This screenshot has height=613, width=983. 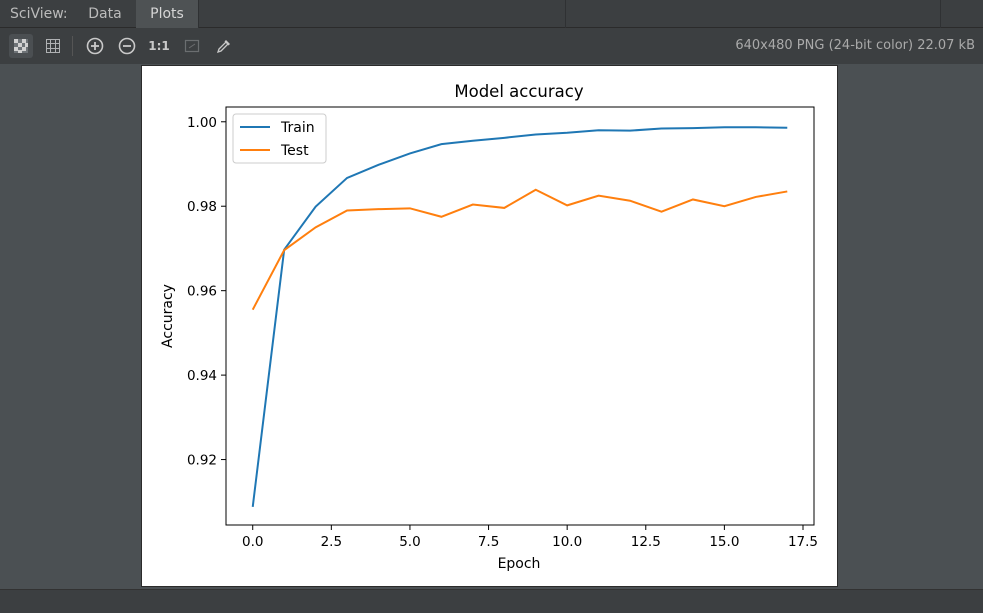 What do you see at coordinates (803, 542) in the screenshot?
I see `x-tick-label: 17.5` at bounding box center [803, 542].